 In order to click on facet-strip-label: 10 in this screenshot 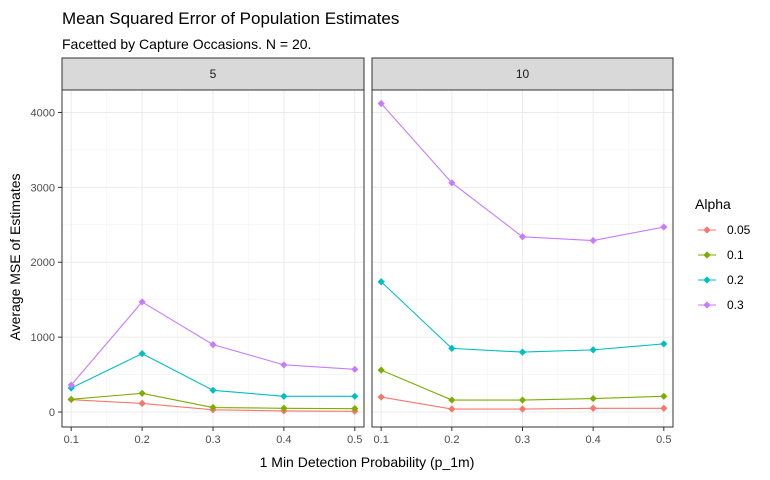, I will do `click(523, 74)`.